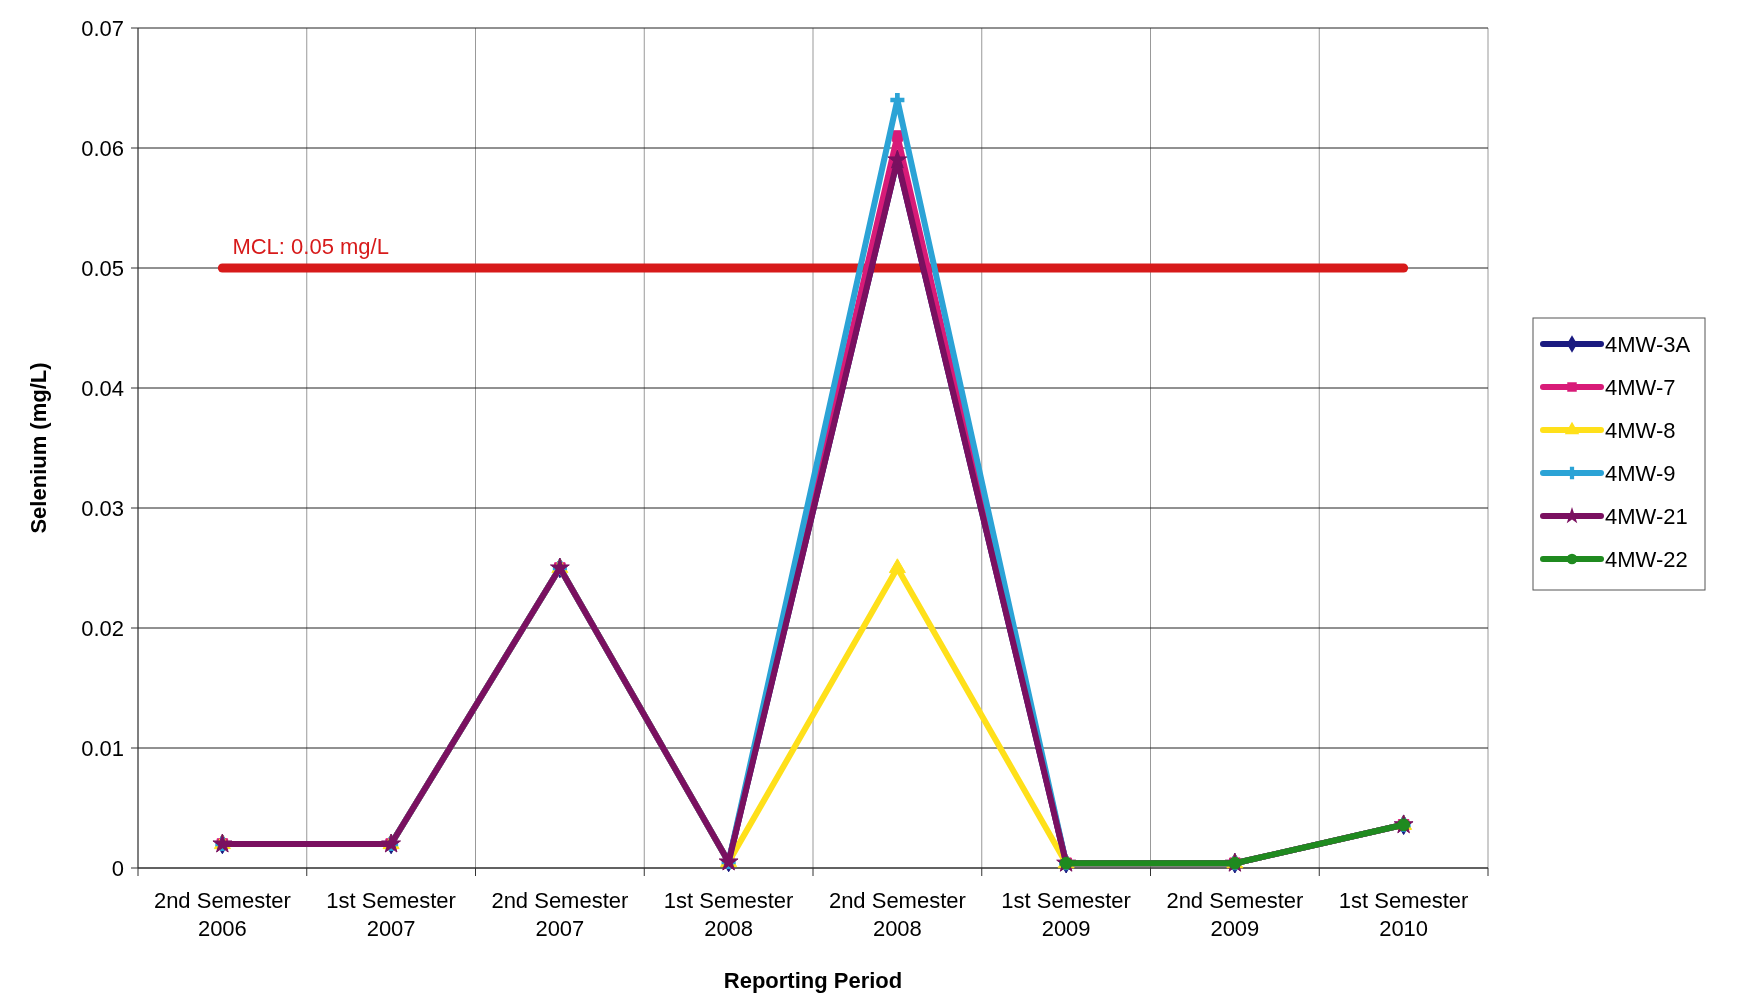  What do you see at coordinates (102, 628) in the screenshot?
I see `y-tick-label: 0.02` at bounding box center [102, 628].